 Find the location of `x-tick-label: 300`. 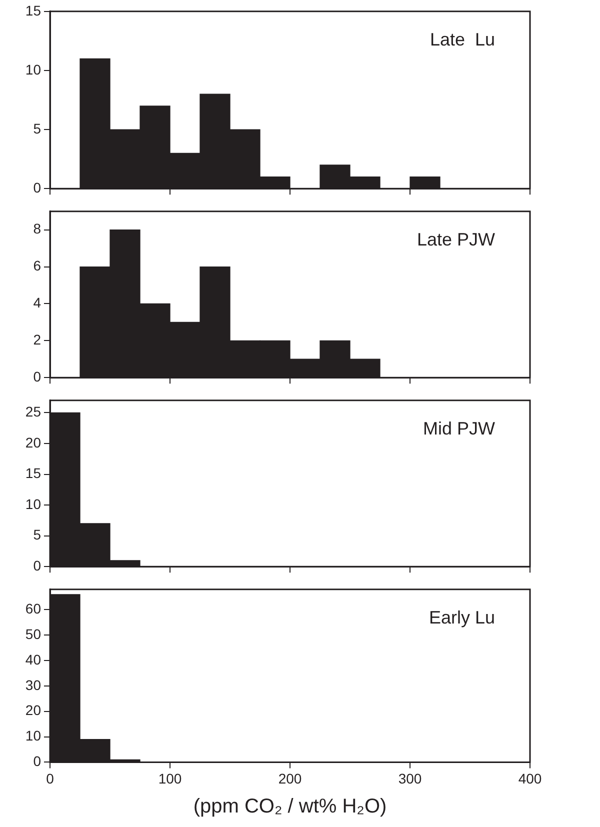

x-tick-label: 300 is located at coordinates (410, 778).